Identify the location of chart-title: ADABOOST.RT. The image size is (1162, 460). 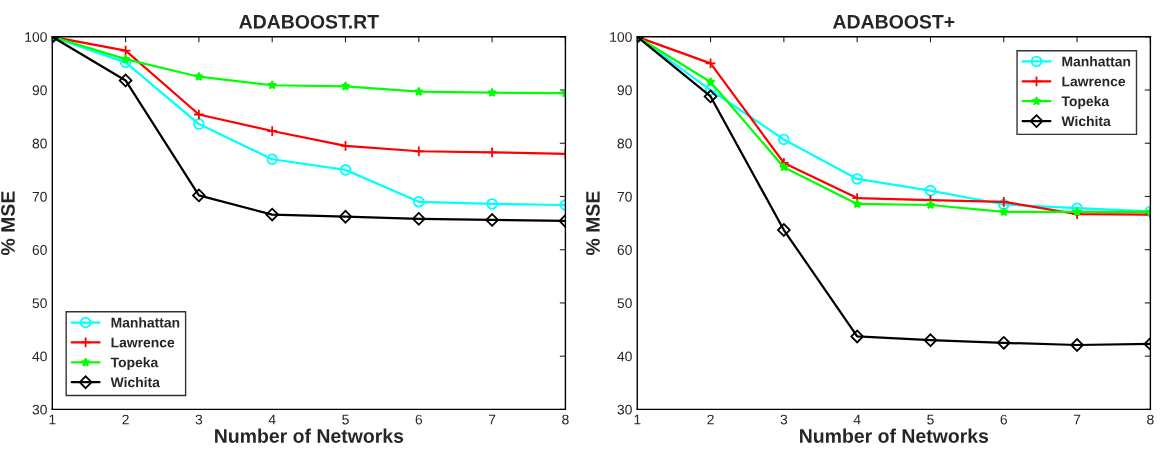
(309, 21).